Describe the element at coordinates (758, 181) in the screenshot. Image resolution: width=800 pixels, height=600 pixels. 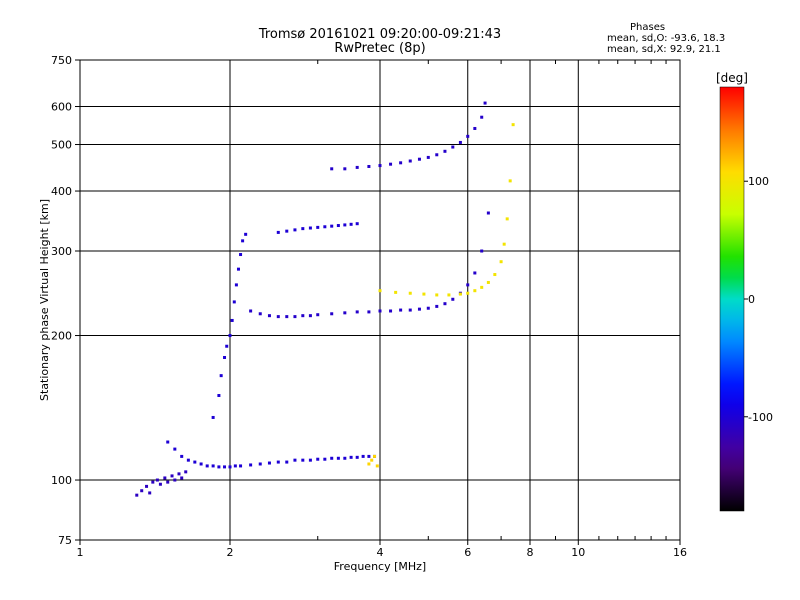
I see `colorbar-tick-label: 100` at that location.